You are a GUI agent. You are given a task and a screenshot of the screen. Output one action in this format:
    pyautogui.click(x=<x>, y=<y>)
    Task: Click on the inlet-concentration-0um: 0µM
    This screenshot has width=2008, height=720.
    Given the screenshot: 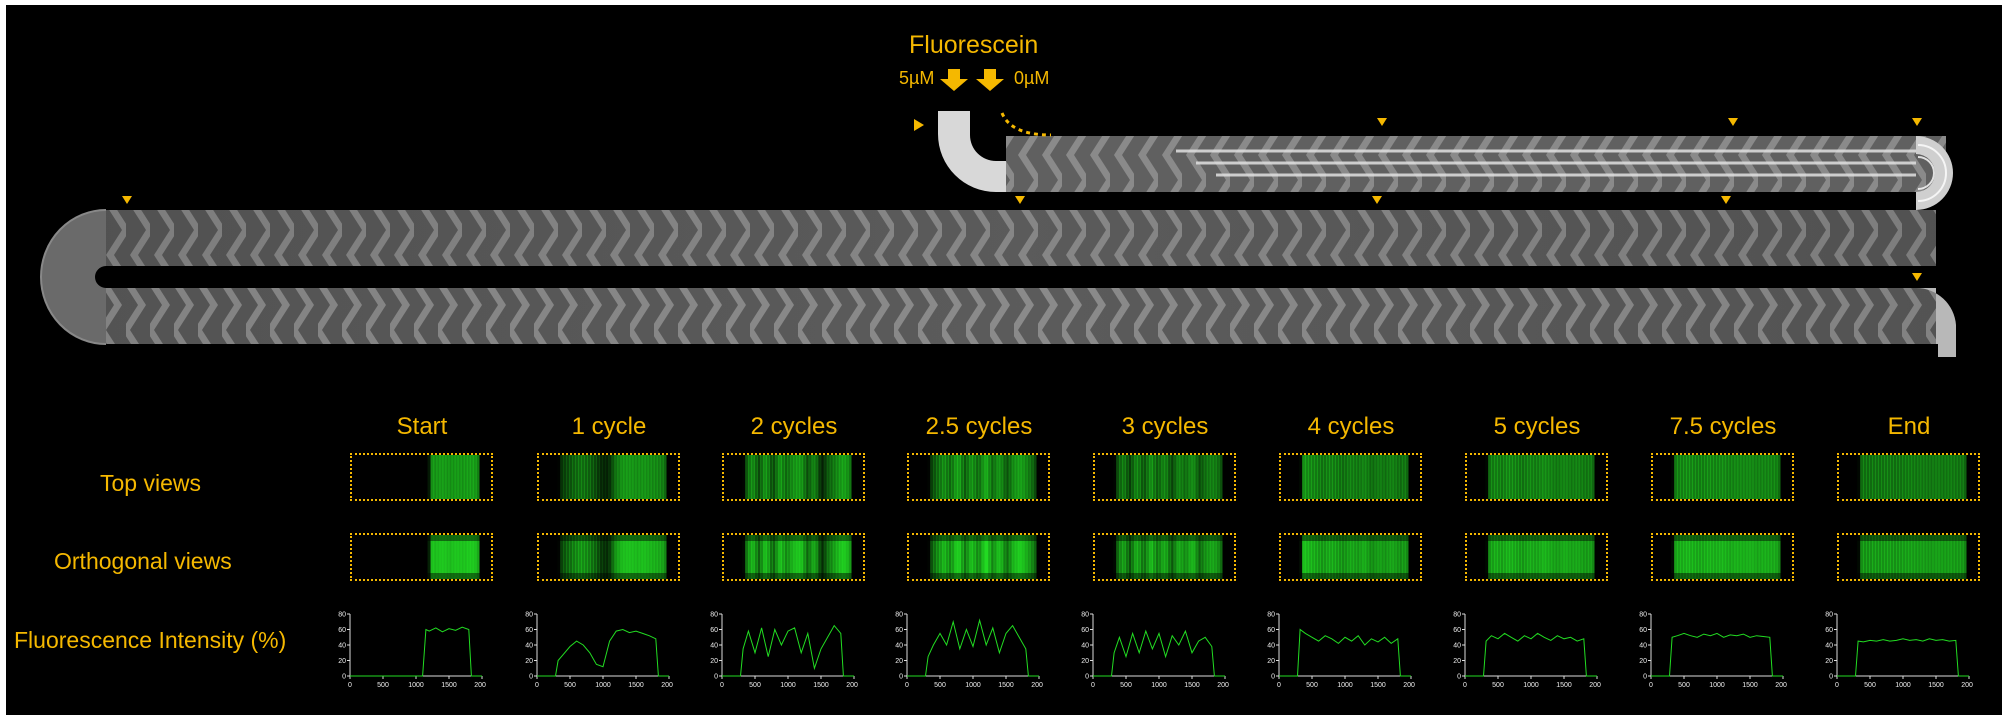 What is the action you would take?
    pyautogui.click(x=1032, y=78)
    